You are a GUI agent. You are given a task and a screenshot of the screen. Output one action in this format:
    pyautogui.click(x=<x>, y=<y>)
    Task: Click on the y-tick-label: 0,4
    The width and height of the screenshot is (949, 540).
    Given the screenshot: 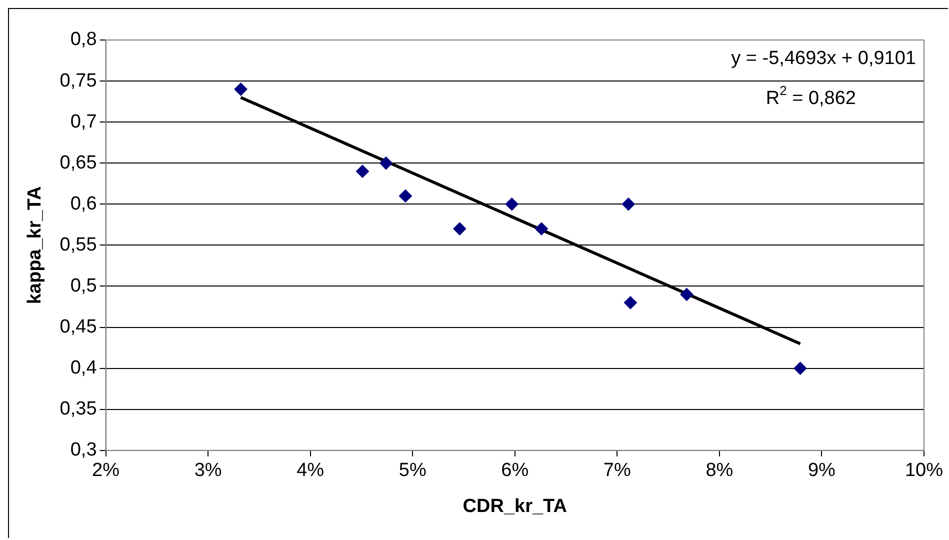 What is the action you would take?
    pyautogui.click(x=84, y=368)
    